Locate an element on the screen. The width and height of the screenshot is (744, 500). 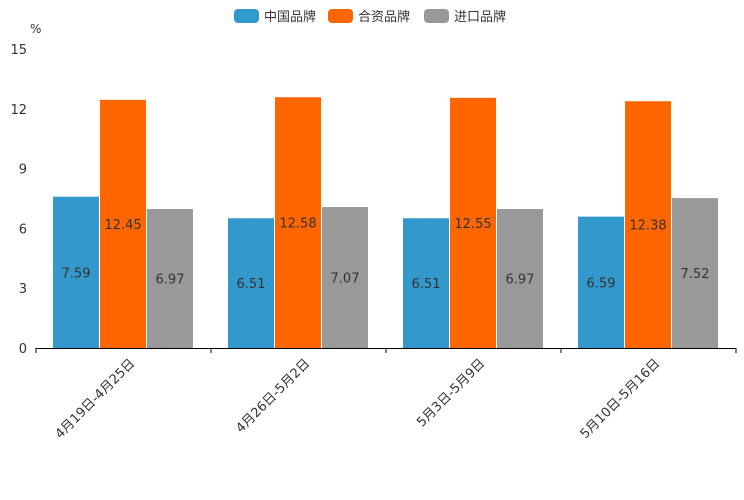
data-label-3-0: 6.59 is located at coordinates (601, 283).